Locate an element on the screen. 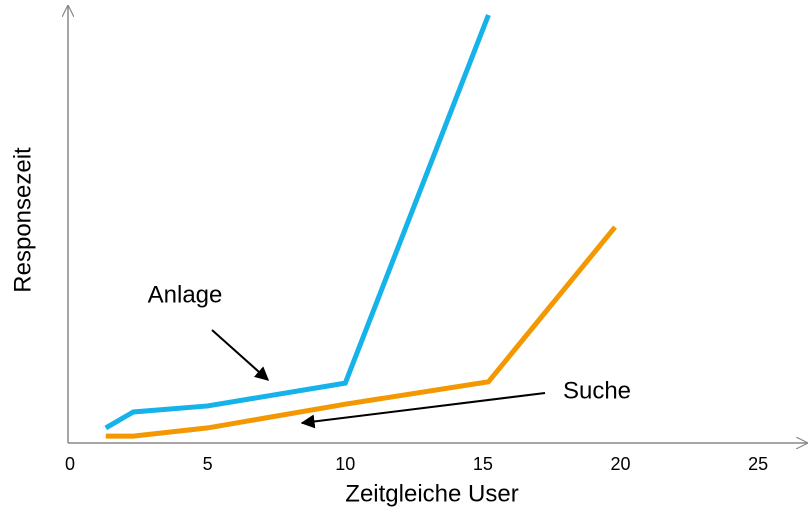 This screenshot has width=811, height=514. annotation: Suche is located at coordinates (597, 390).